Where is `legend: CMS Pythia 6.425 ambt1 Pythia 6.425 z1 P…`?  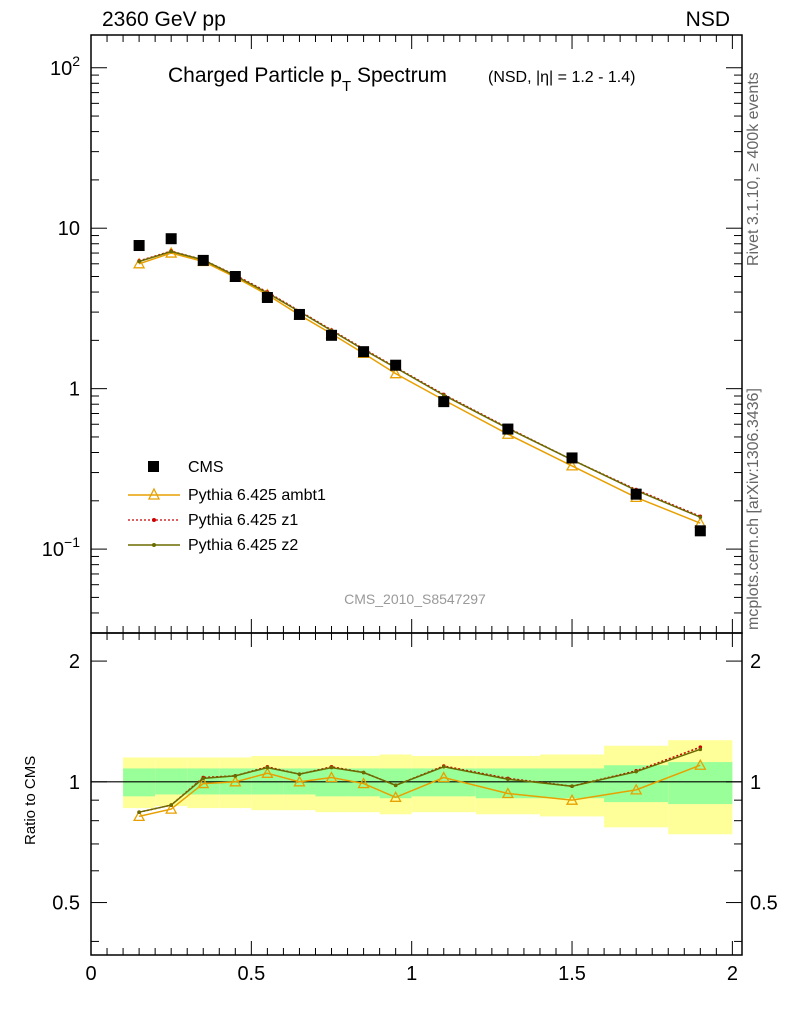 legend: CMS Pythia 6.425 ambt1 Pythia 6.425 z1 P… is located at coordinates (227, 506).